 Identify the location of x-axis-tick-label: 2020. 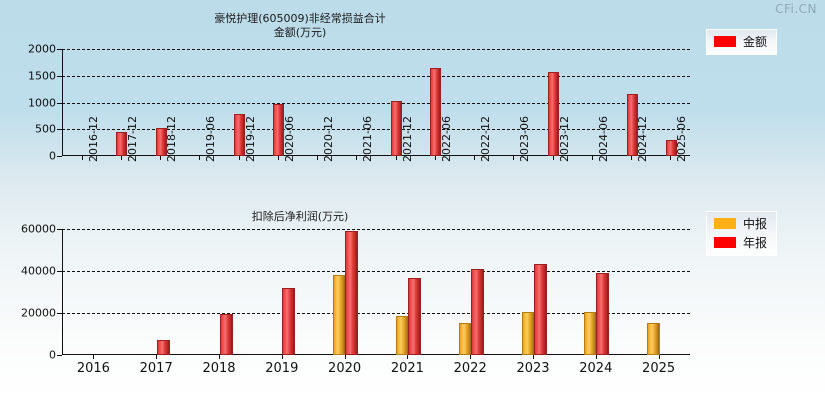
(345, 368).